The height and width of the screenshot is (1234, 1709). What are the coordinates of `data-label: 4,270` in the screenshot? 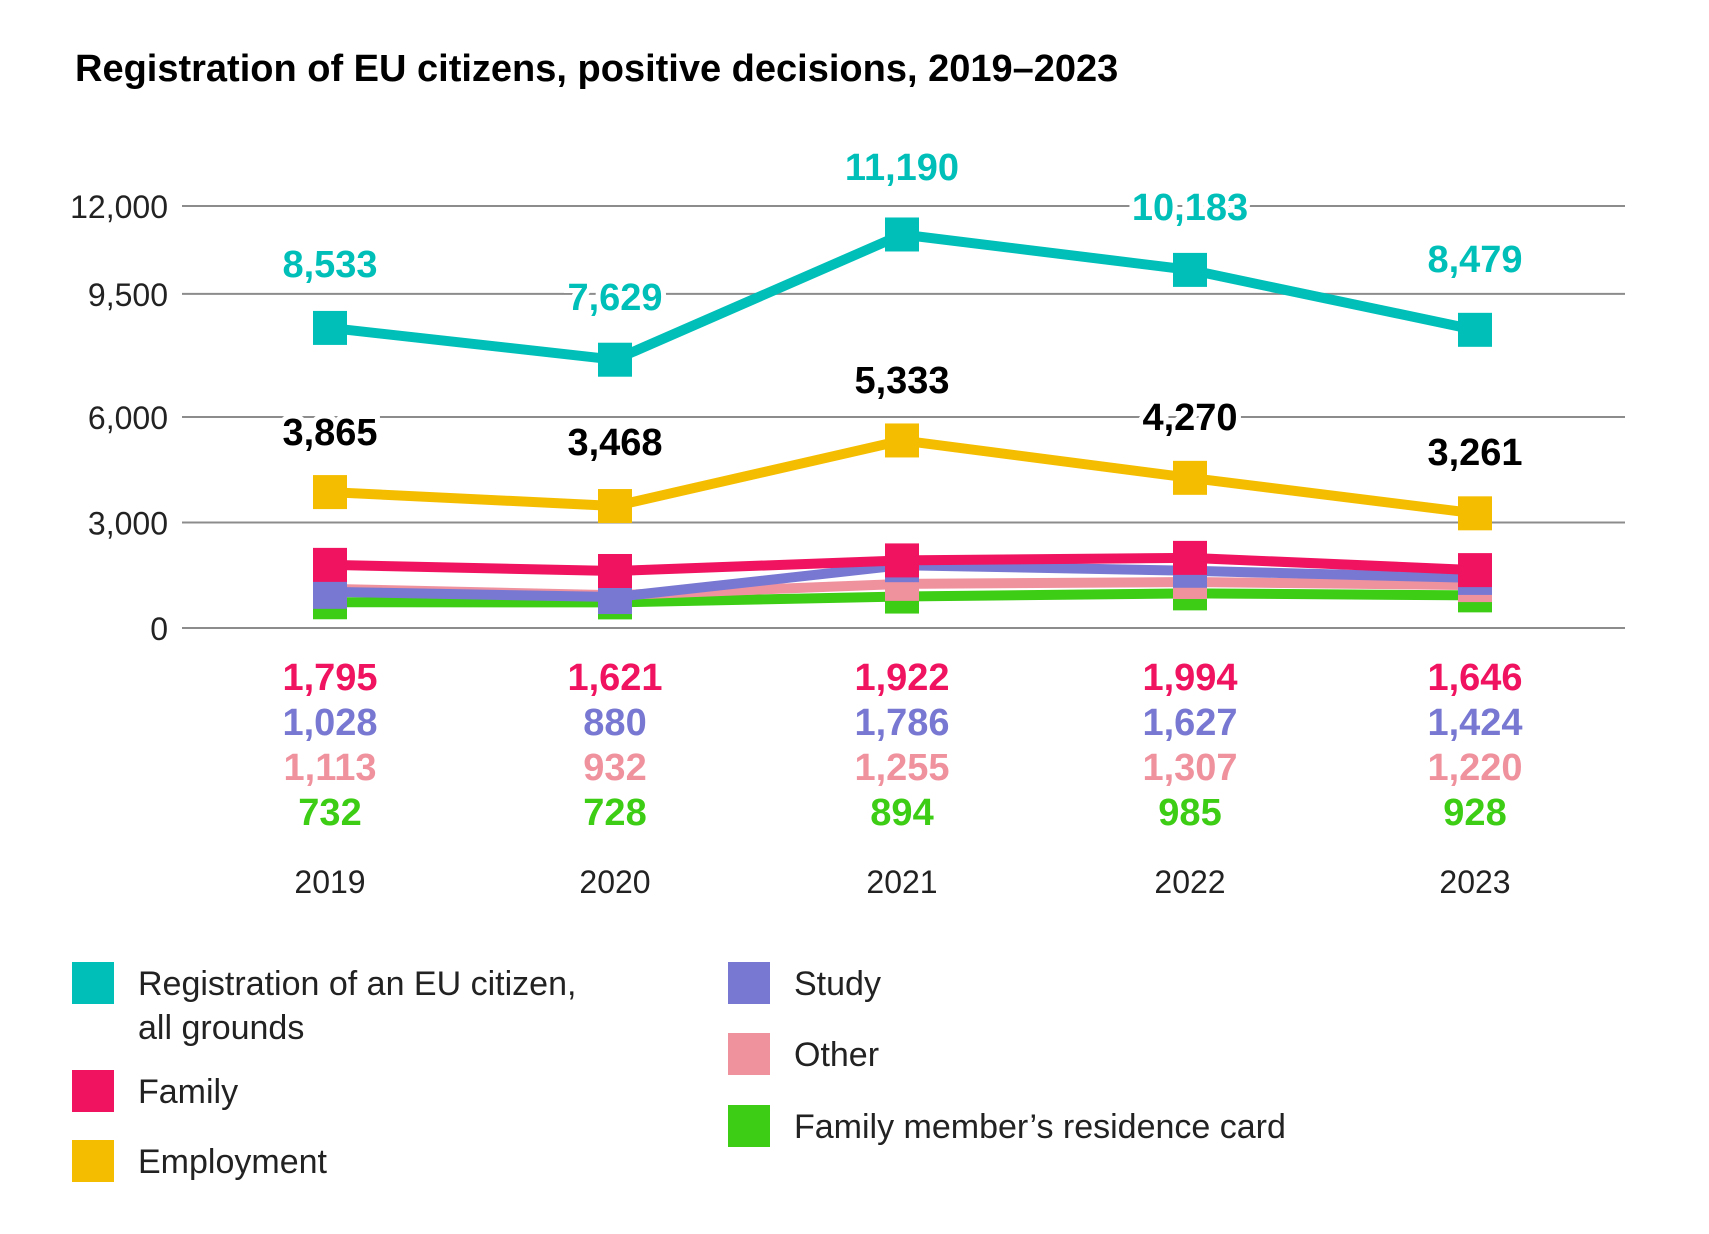 It's located at (1189, 418).